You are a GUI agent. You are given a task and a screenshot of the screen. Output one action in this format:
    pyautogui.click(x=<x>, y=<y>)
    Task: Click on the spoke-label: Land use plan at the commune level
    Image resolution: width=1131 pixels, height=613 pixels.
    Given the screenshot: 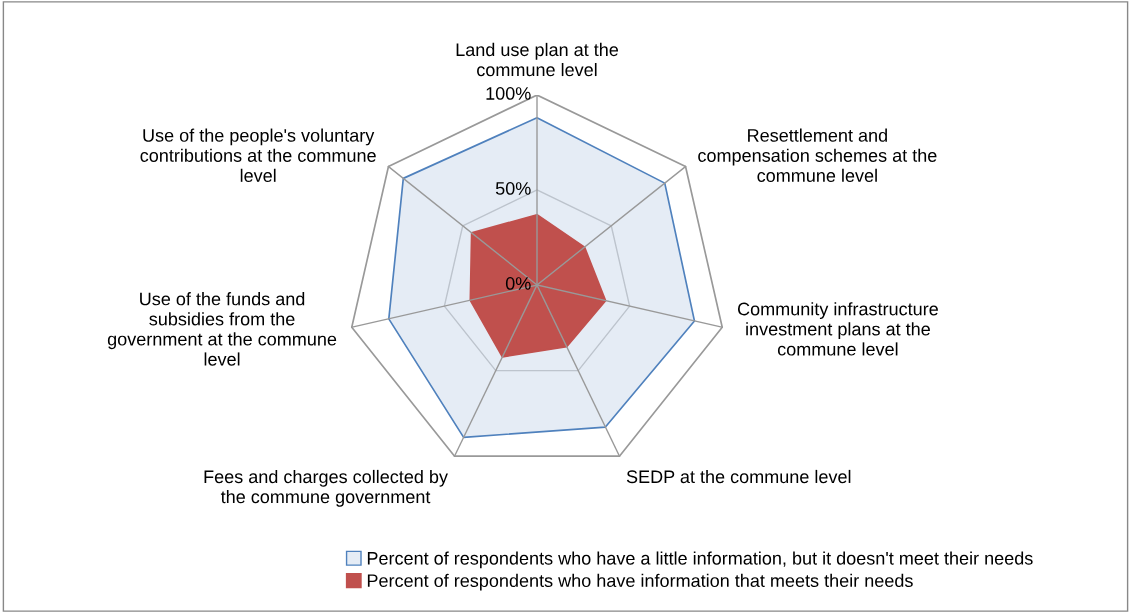 What is the action you would take?
    pyautogui.click(x=537, y=59)
    